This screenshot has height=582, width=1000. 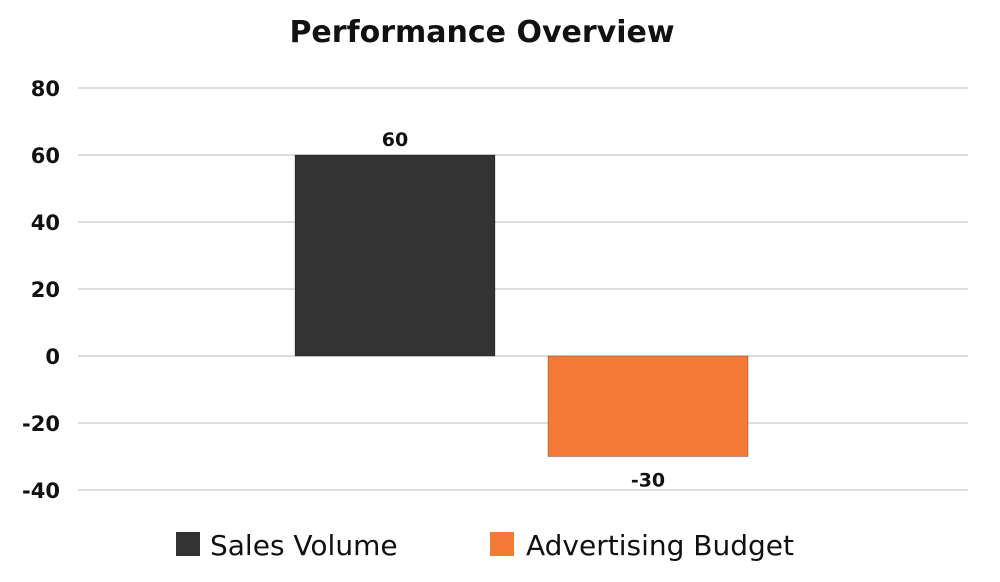 I want to click on y-axis-ticks: 80 60 40 20 0 -20 -40, so click(x=41, y=290).